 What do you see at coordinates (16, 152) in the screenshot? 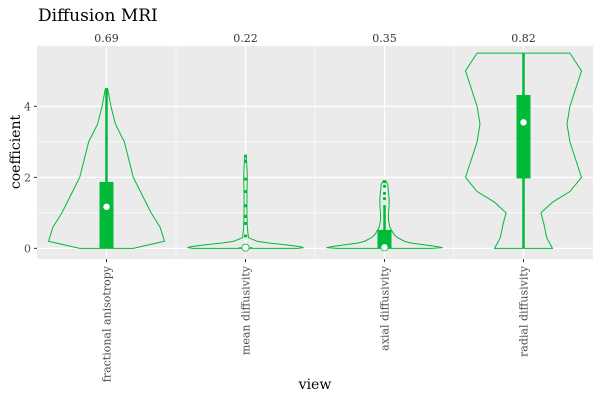
I see `y-axis-label: coefficient` at bounding box center [16, 152].